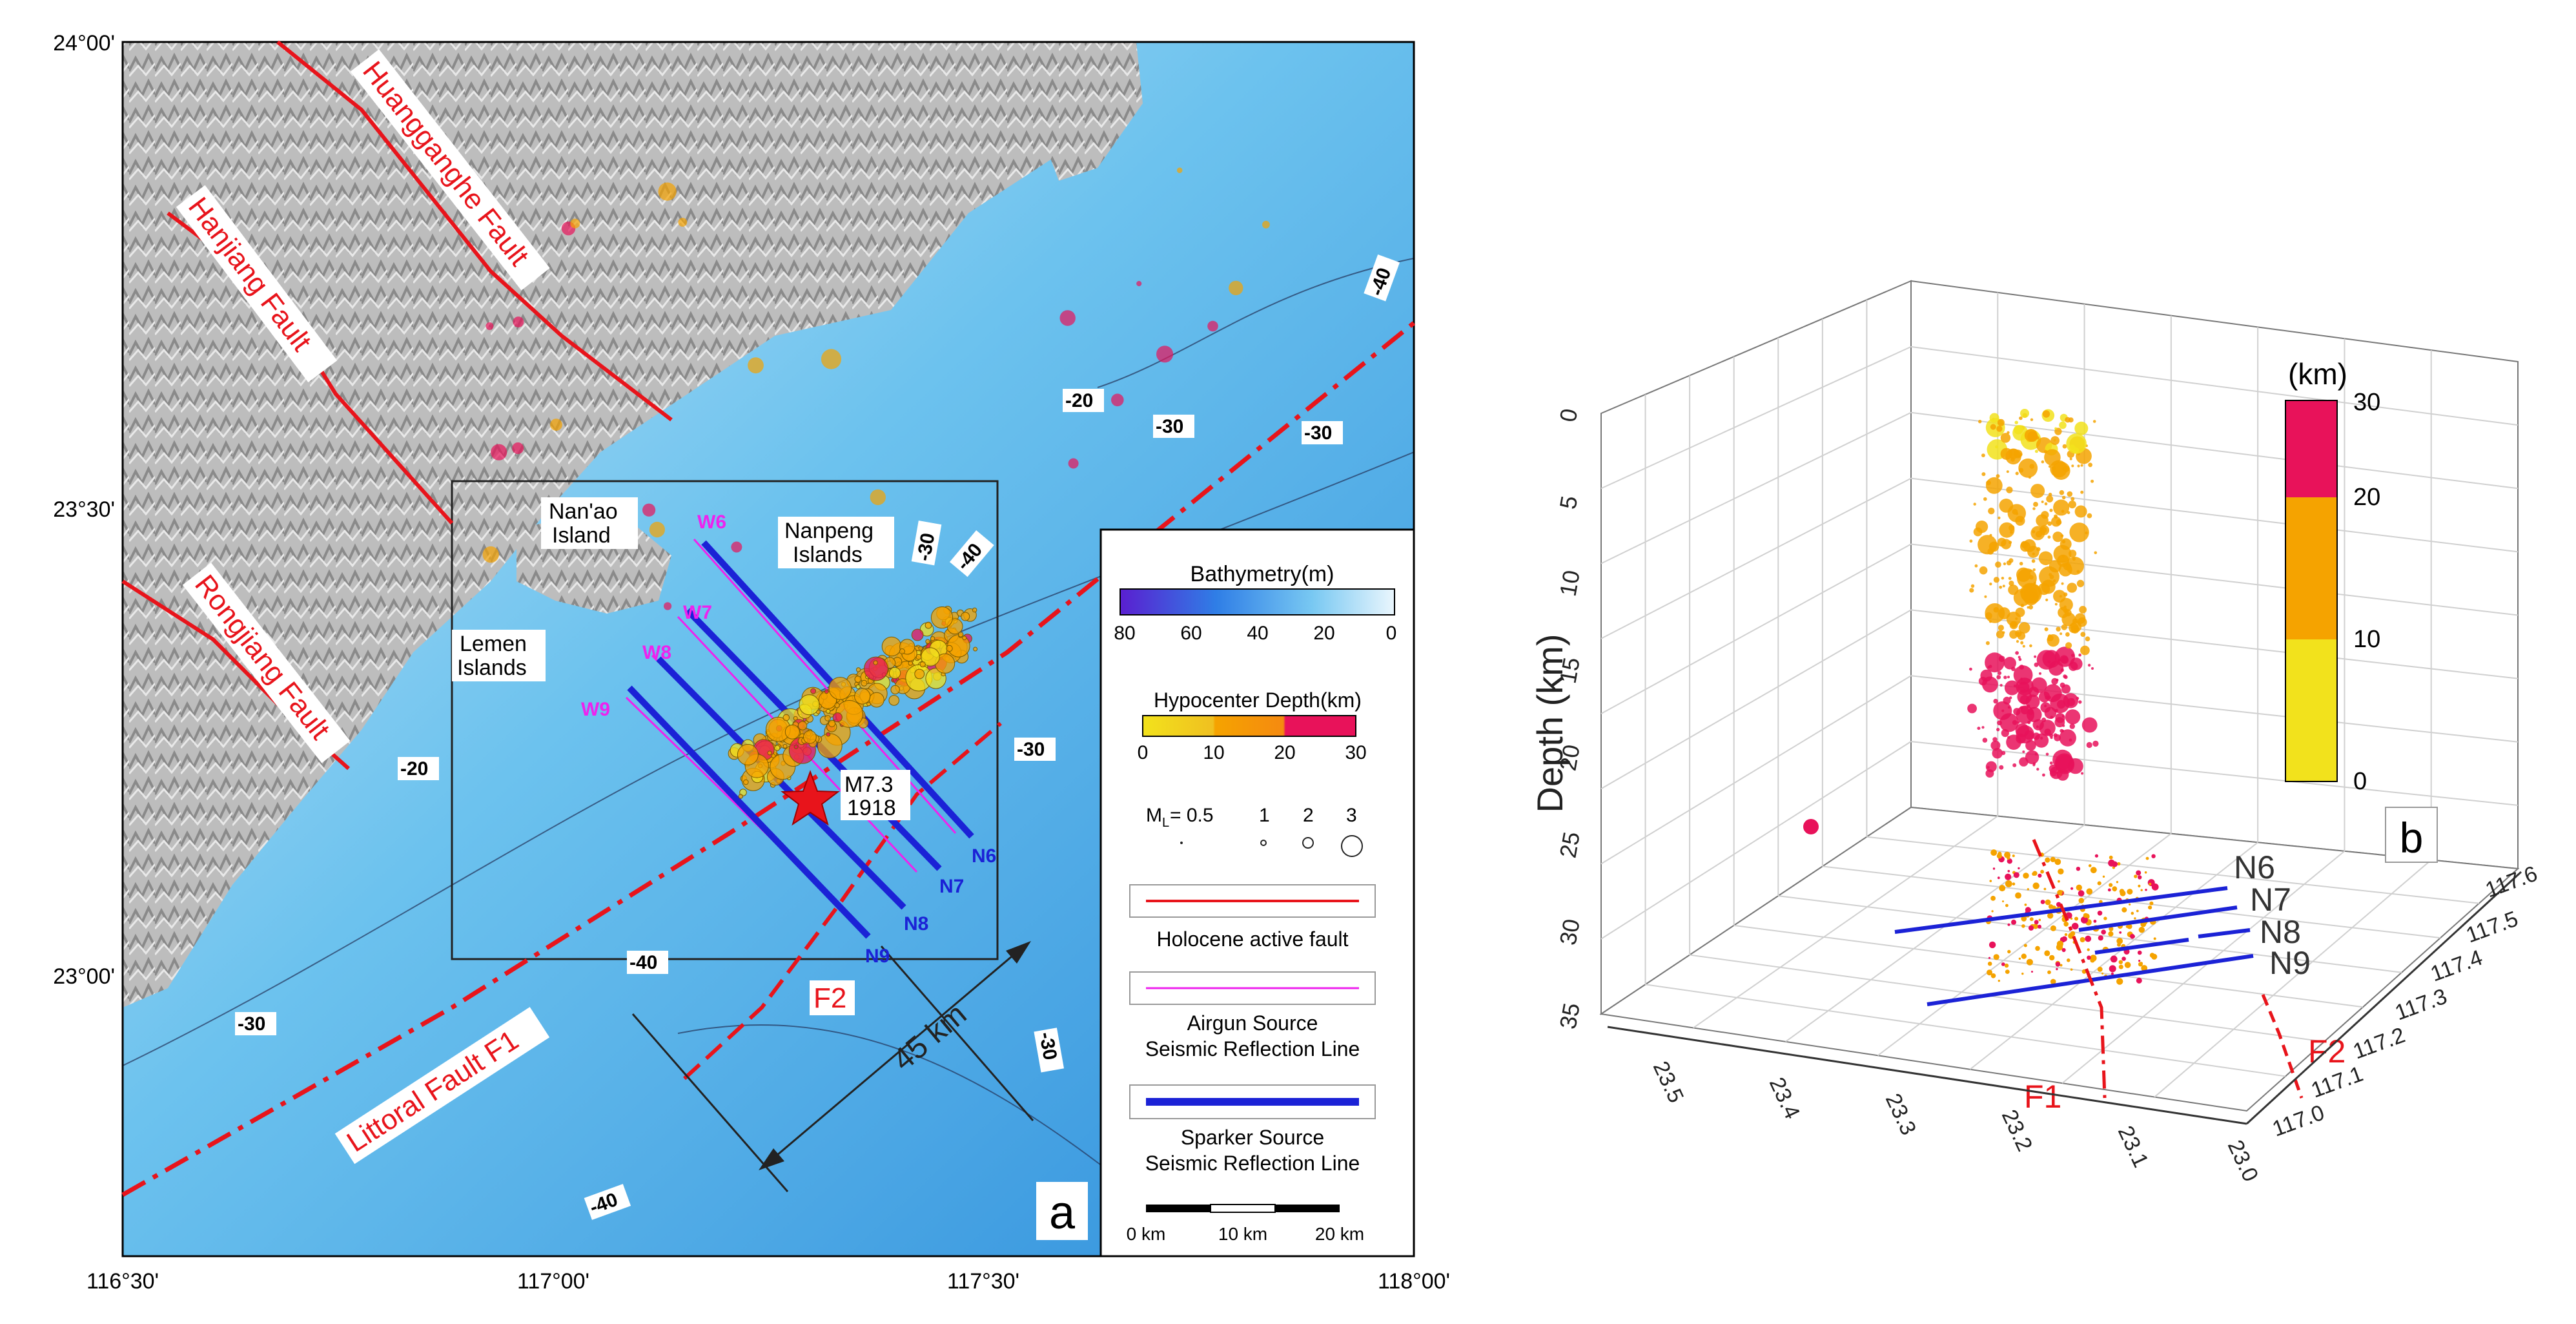 This screenshot has width=2576, height=1324. I want to click on depth-axis-tick: 15, so click(1570, 671).